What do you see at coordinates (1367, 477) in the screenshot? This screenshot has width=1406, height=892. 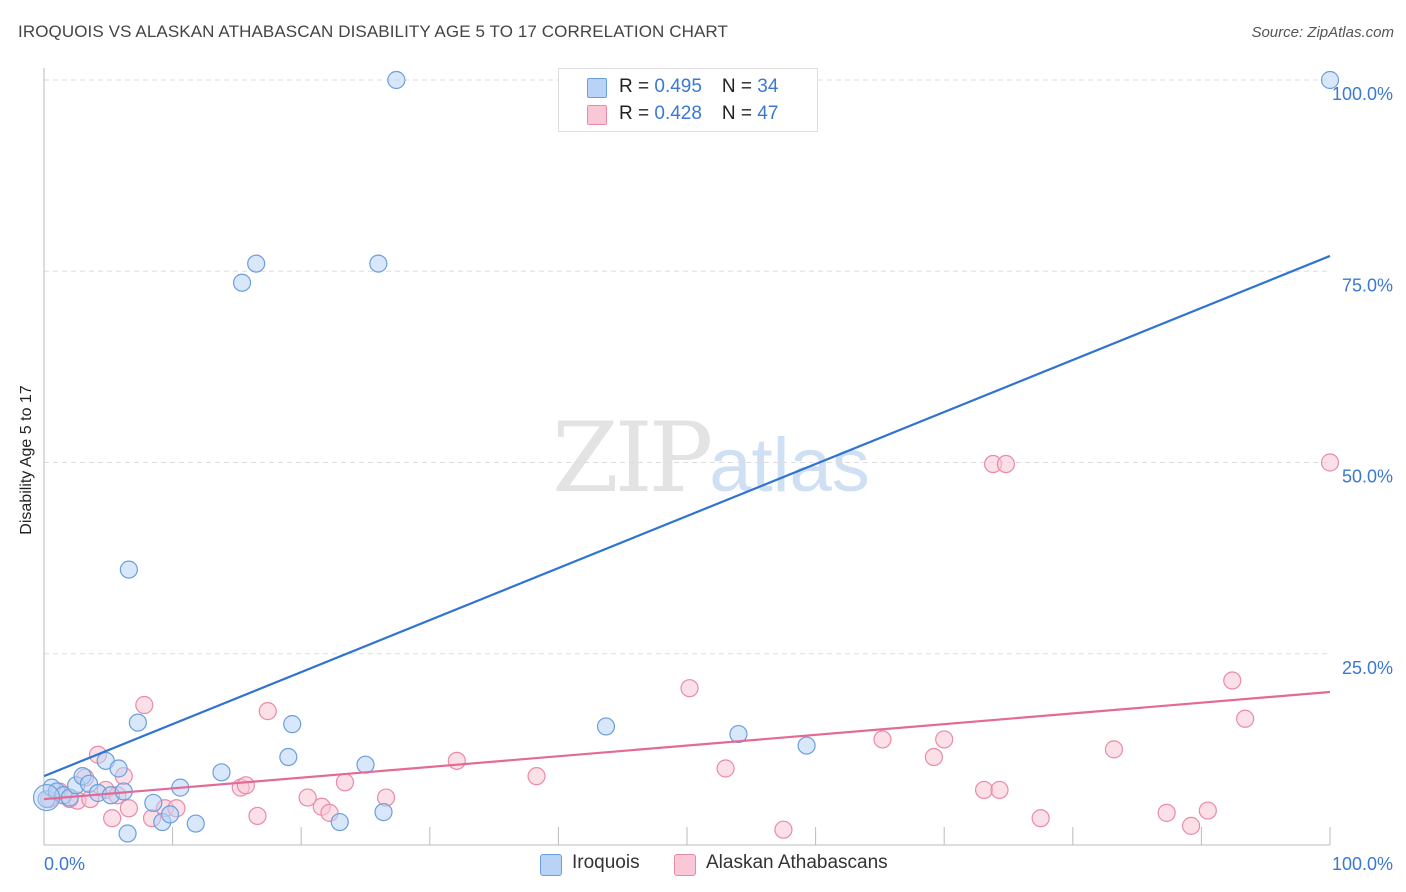 I see `y-tick-label: 50.0%` at bounding box center [1367, 477].